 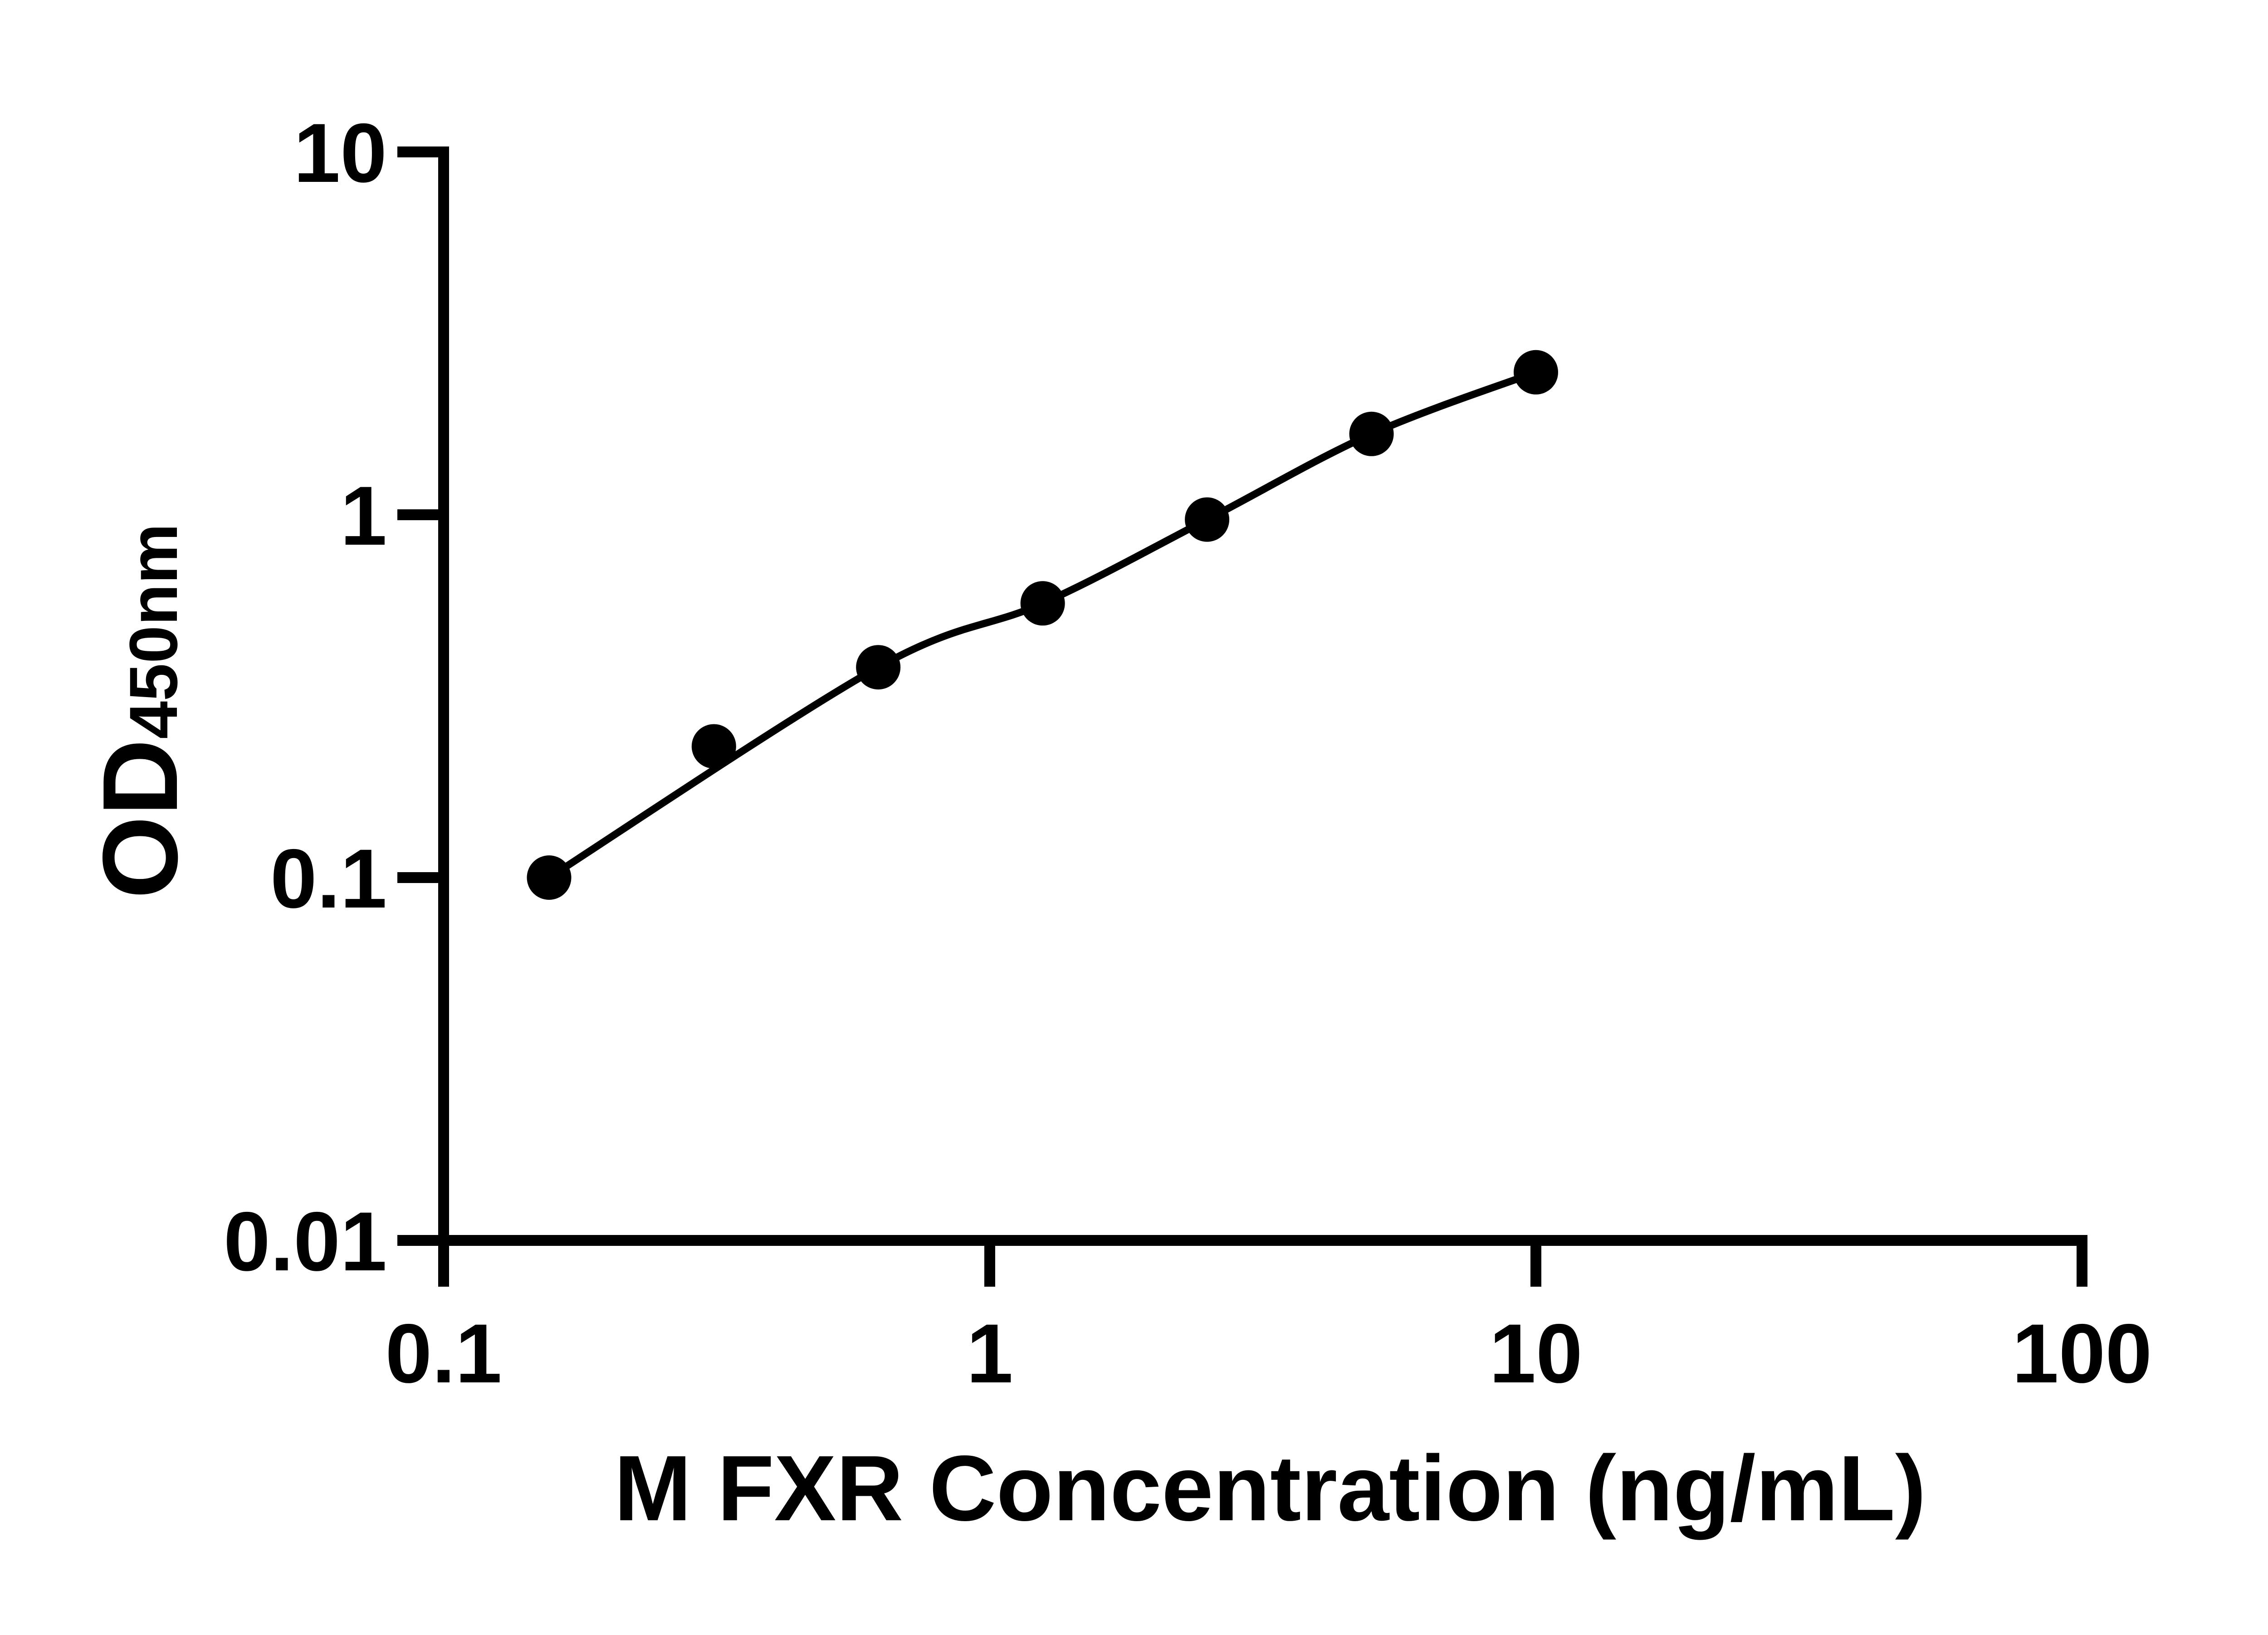 I want to click on x-tick-label-0.1: 0.1, so click(x=443, y=1354).